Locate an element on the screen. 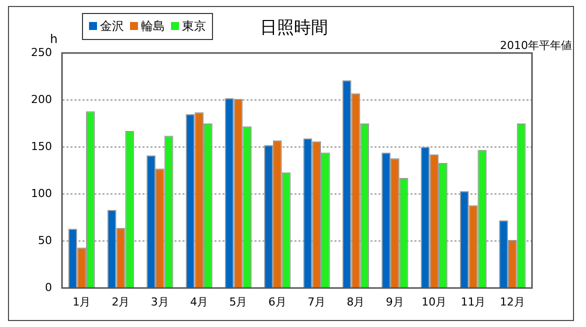 The image size is (586, 327). y-axis-title: h is located at coordinates (54, 39).